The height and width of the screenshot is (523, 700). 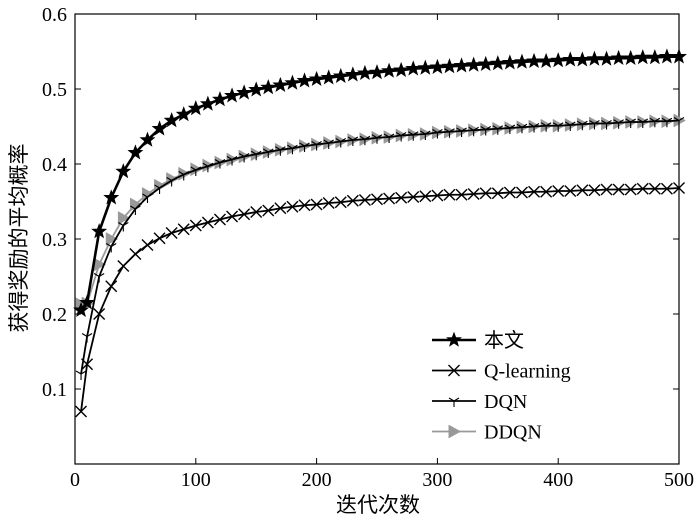 What do you see at coordinates (54, 240) in the screenshot?
I see `y-tick-label: 0.3` at bounding box center [54, 240].